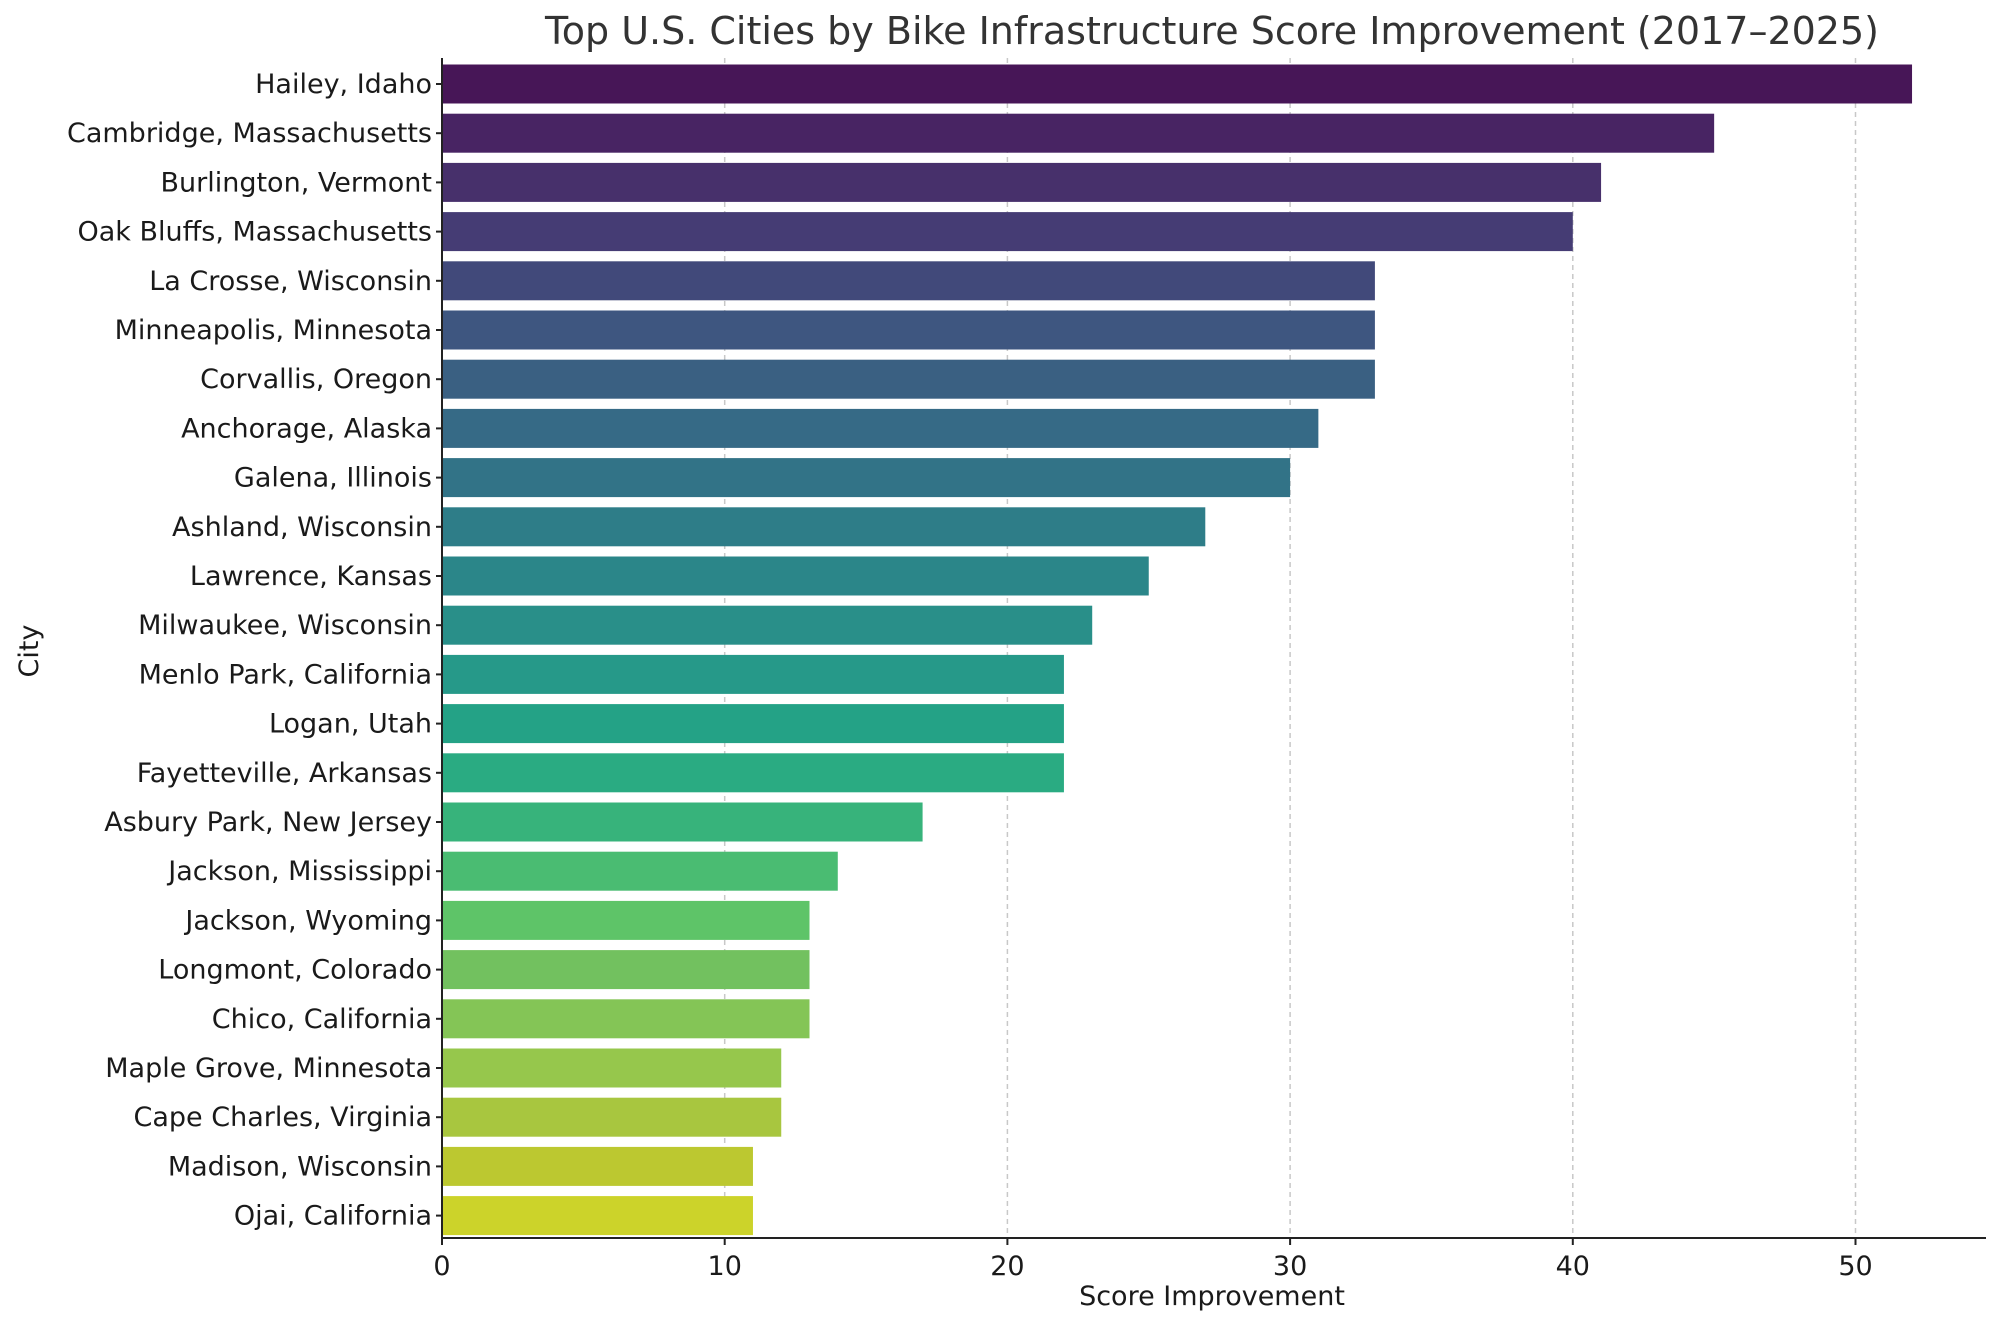  What do you see at coordinates (285, 625) in the screenshot?
I see `category-label-11: Milwaukee, Wisconsin` at bounding box center [285, 625].